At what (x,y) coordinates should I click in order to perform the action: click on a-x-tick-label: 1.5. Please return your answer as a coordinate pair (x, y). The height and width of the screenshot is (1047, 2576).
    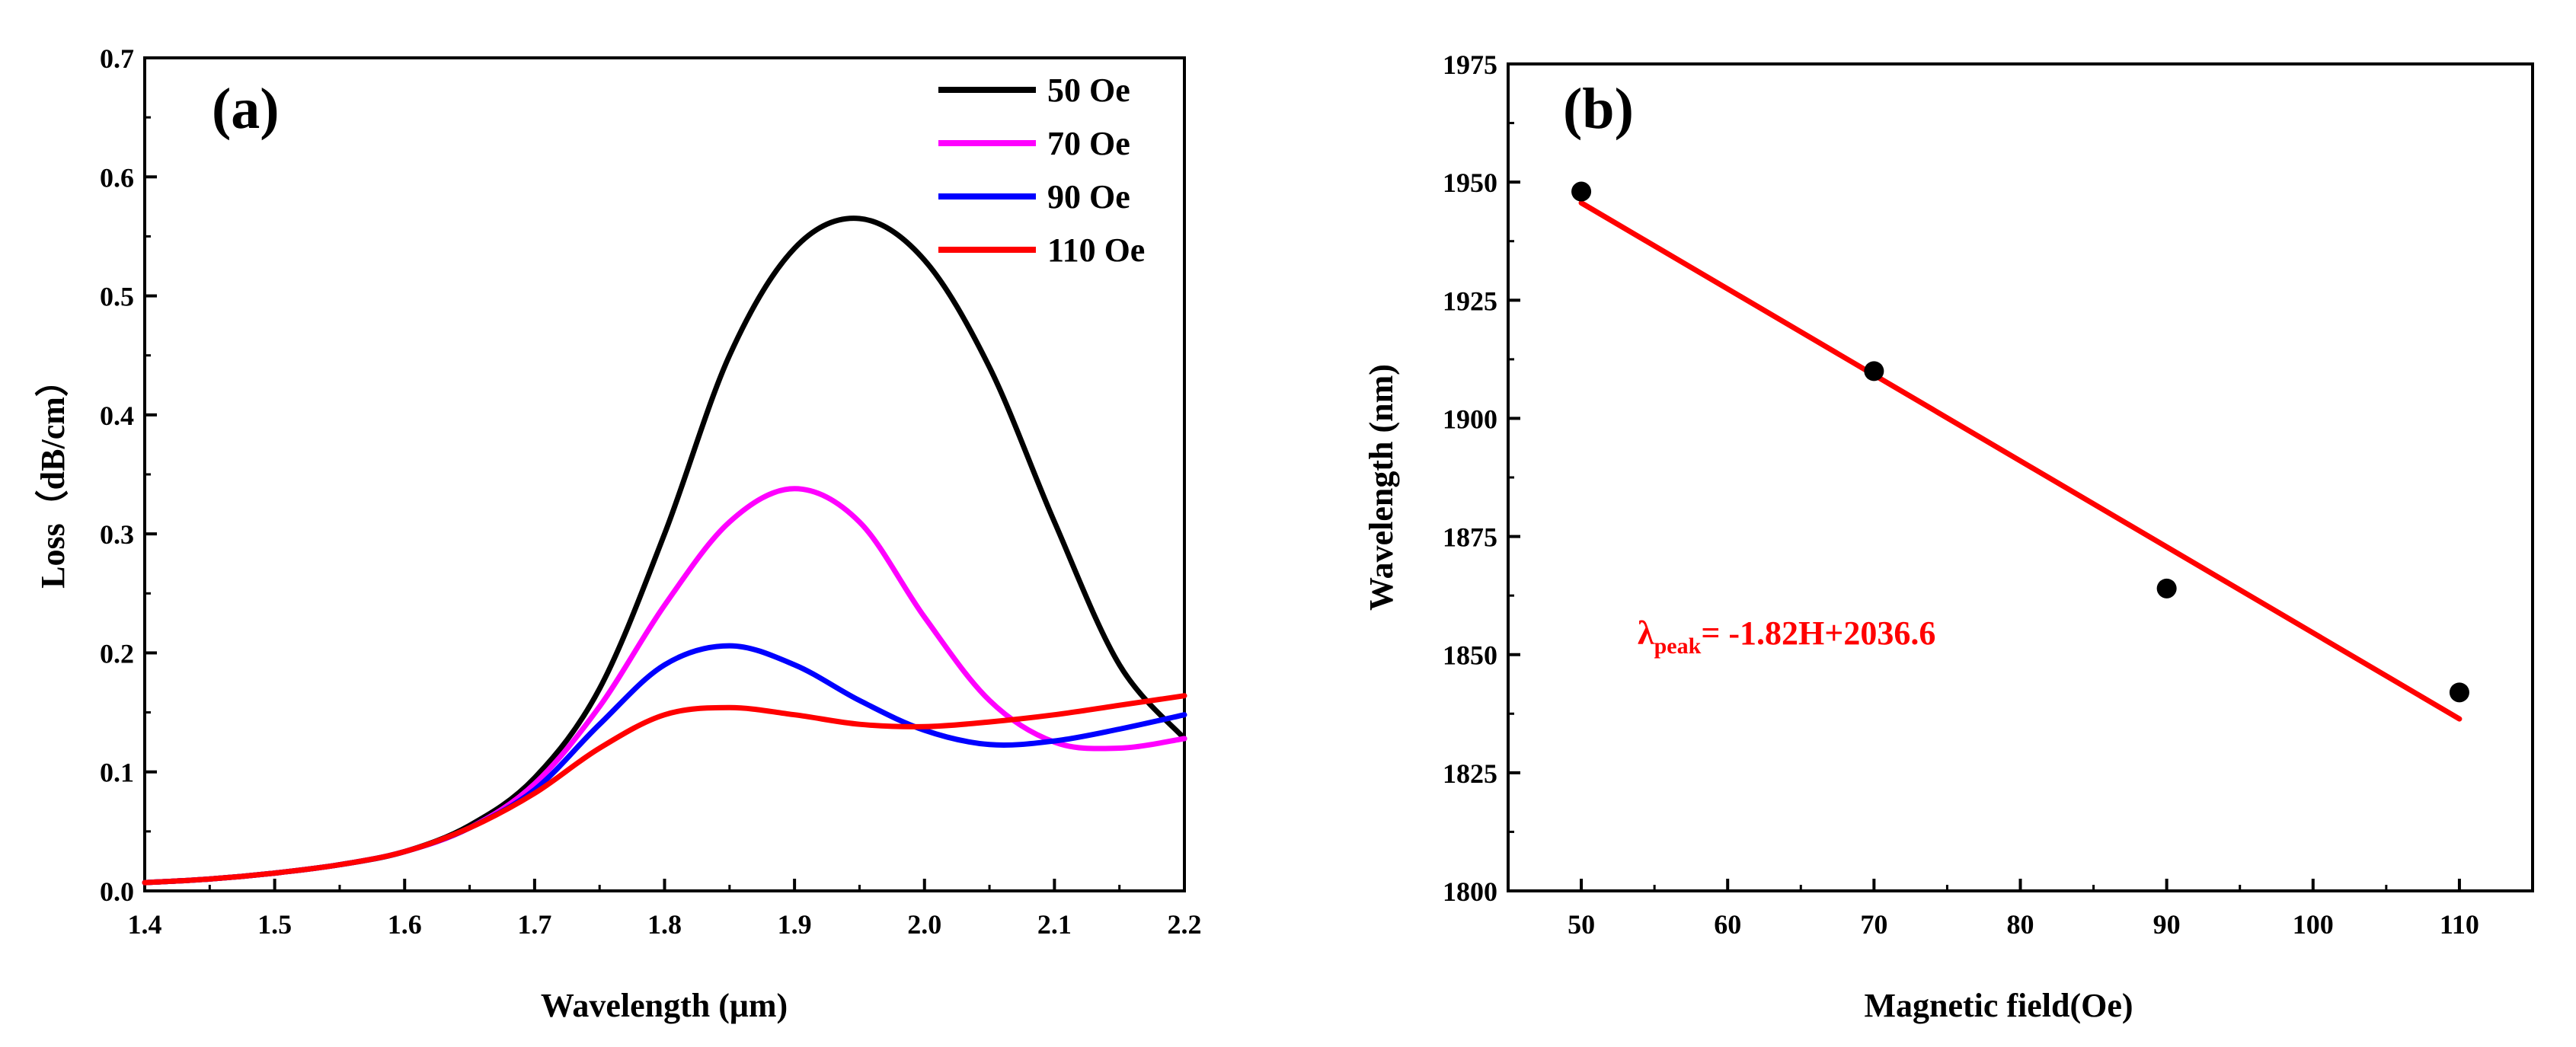
    Looking at the image, I should click on (275, 924).